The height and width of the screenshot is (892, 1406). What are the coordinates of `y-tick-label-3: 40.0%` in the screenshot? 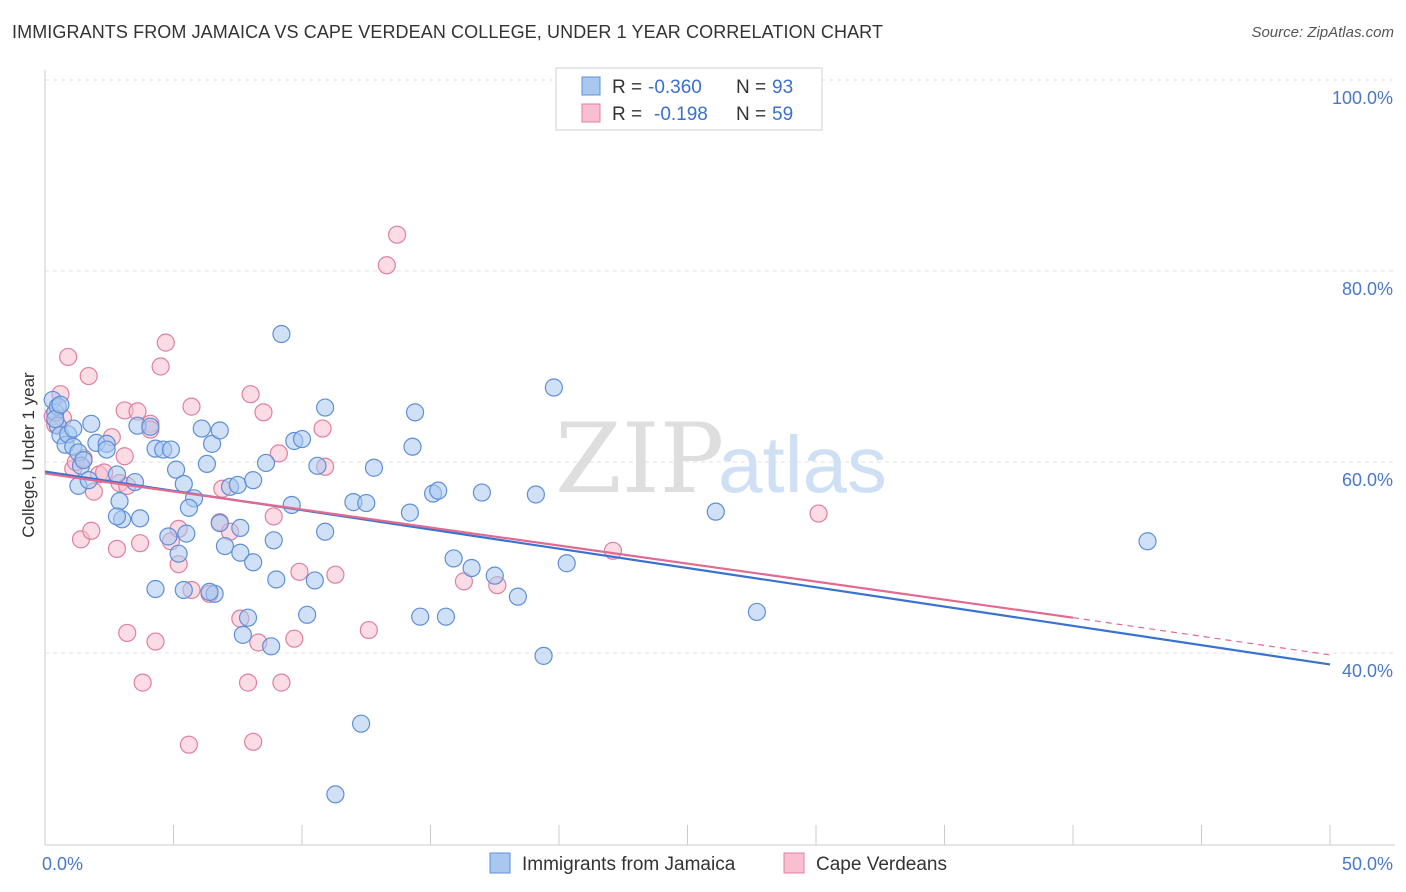 It's located at (1367, 671).